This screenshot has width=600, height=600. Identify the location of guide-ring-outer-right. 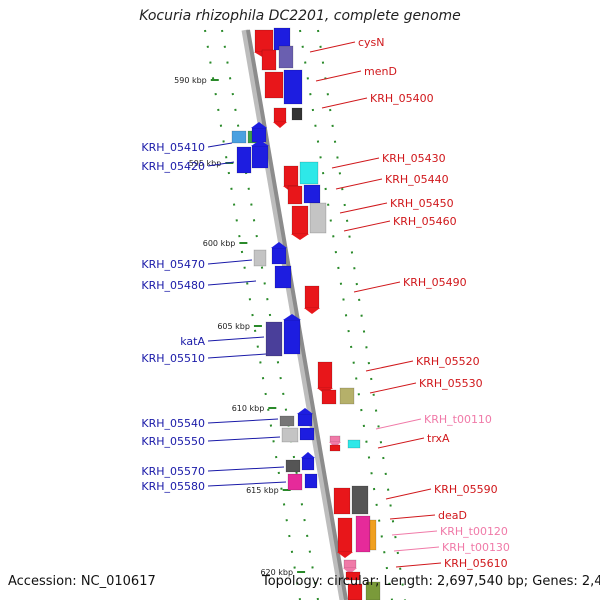
(361, 314).